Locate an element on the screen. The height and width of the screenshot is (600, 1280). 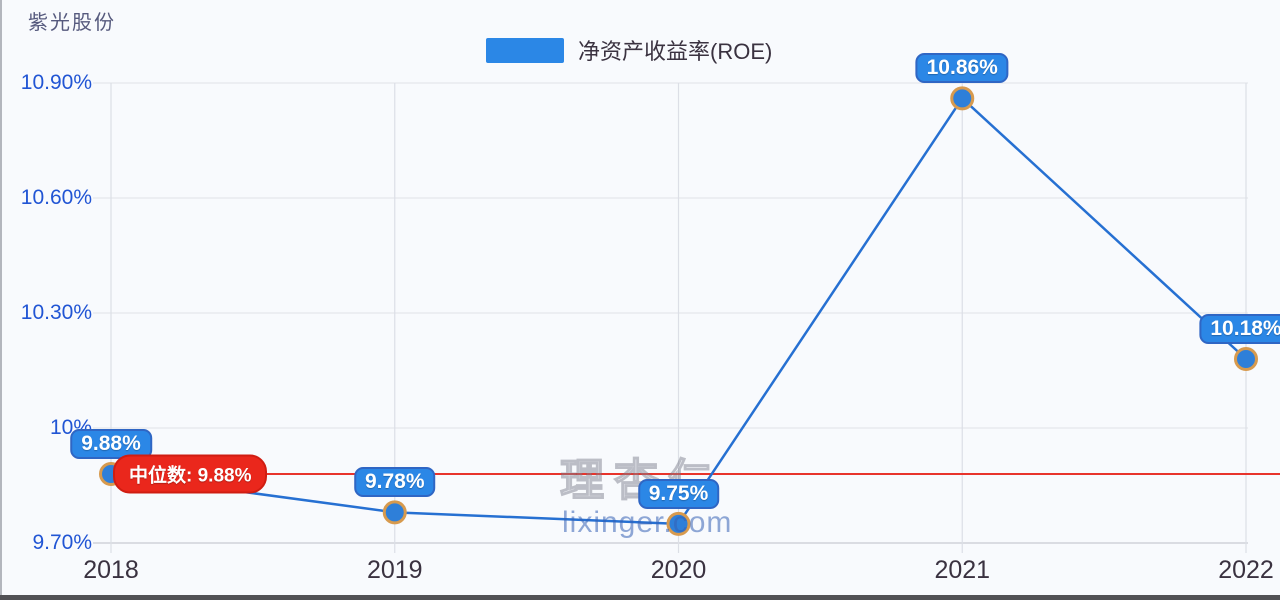
x-axis-tick-label: 2022 is located at coordinates (1246, 570).